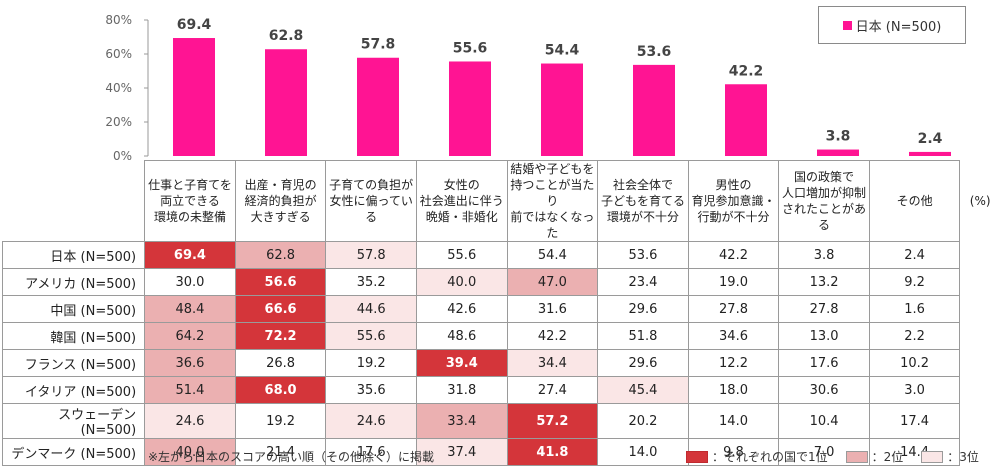  Describe the element at coordinates (461, 363) in the screenshot. I see `table-cell: 39.4` at that location.